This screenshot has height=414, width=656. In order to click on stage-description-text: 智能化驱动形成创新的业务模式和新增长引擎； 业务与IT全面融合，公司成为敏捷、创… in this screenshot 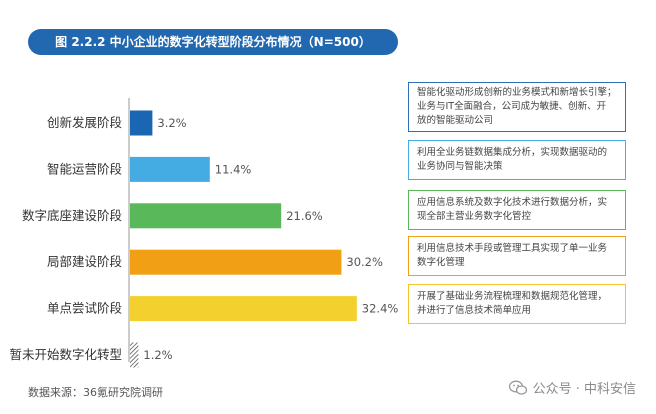, I will do `click(517, 106)`.